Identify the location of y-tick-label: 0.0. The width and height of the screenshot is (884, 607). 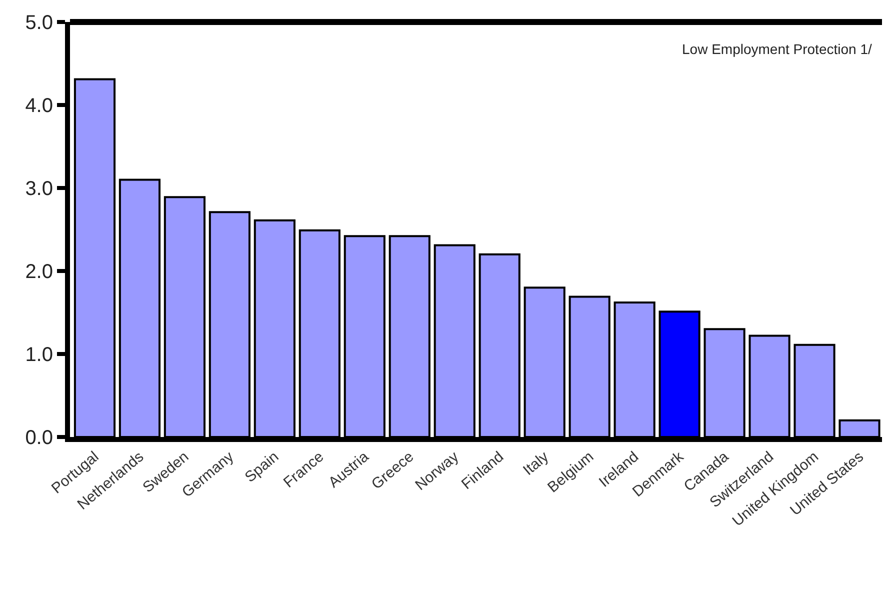
(39, 438).